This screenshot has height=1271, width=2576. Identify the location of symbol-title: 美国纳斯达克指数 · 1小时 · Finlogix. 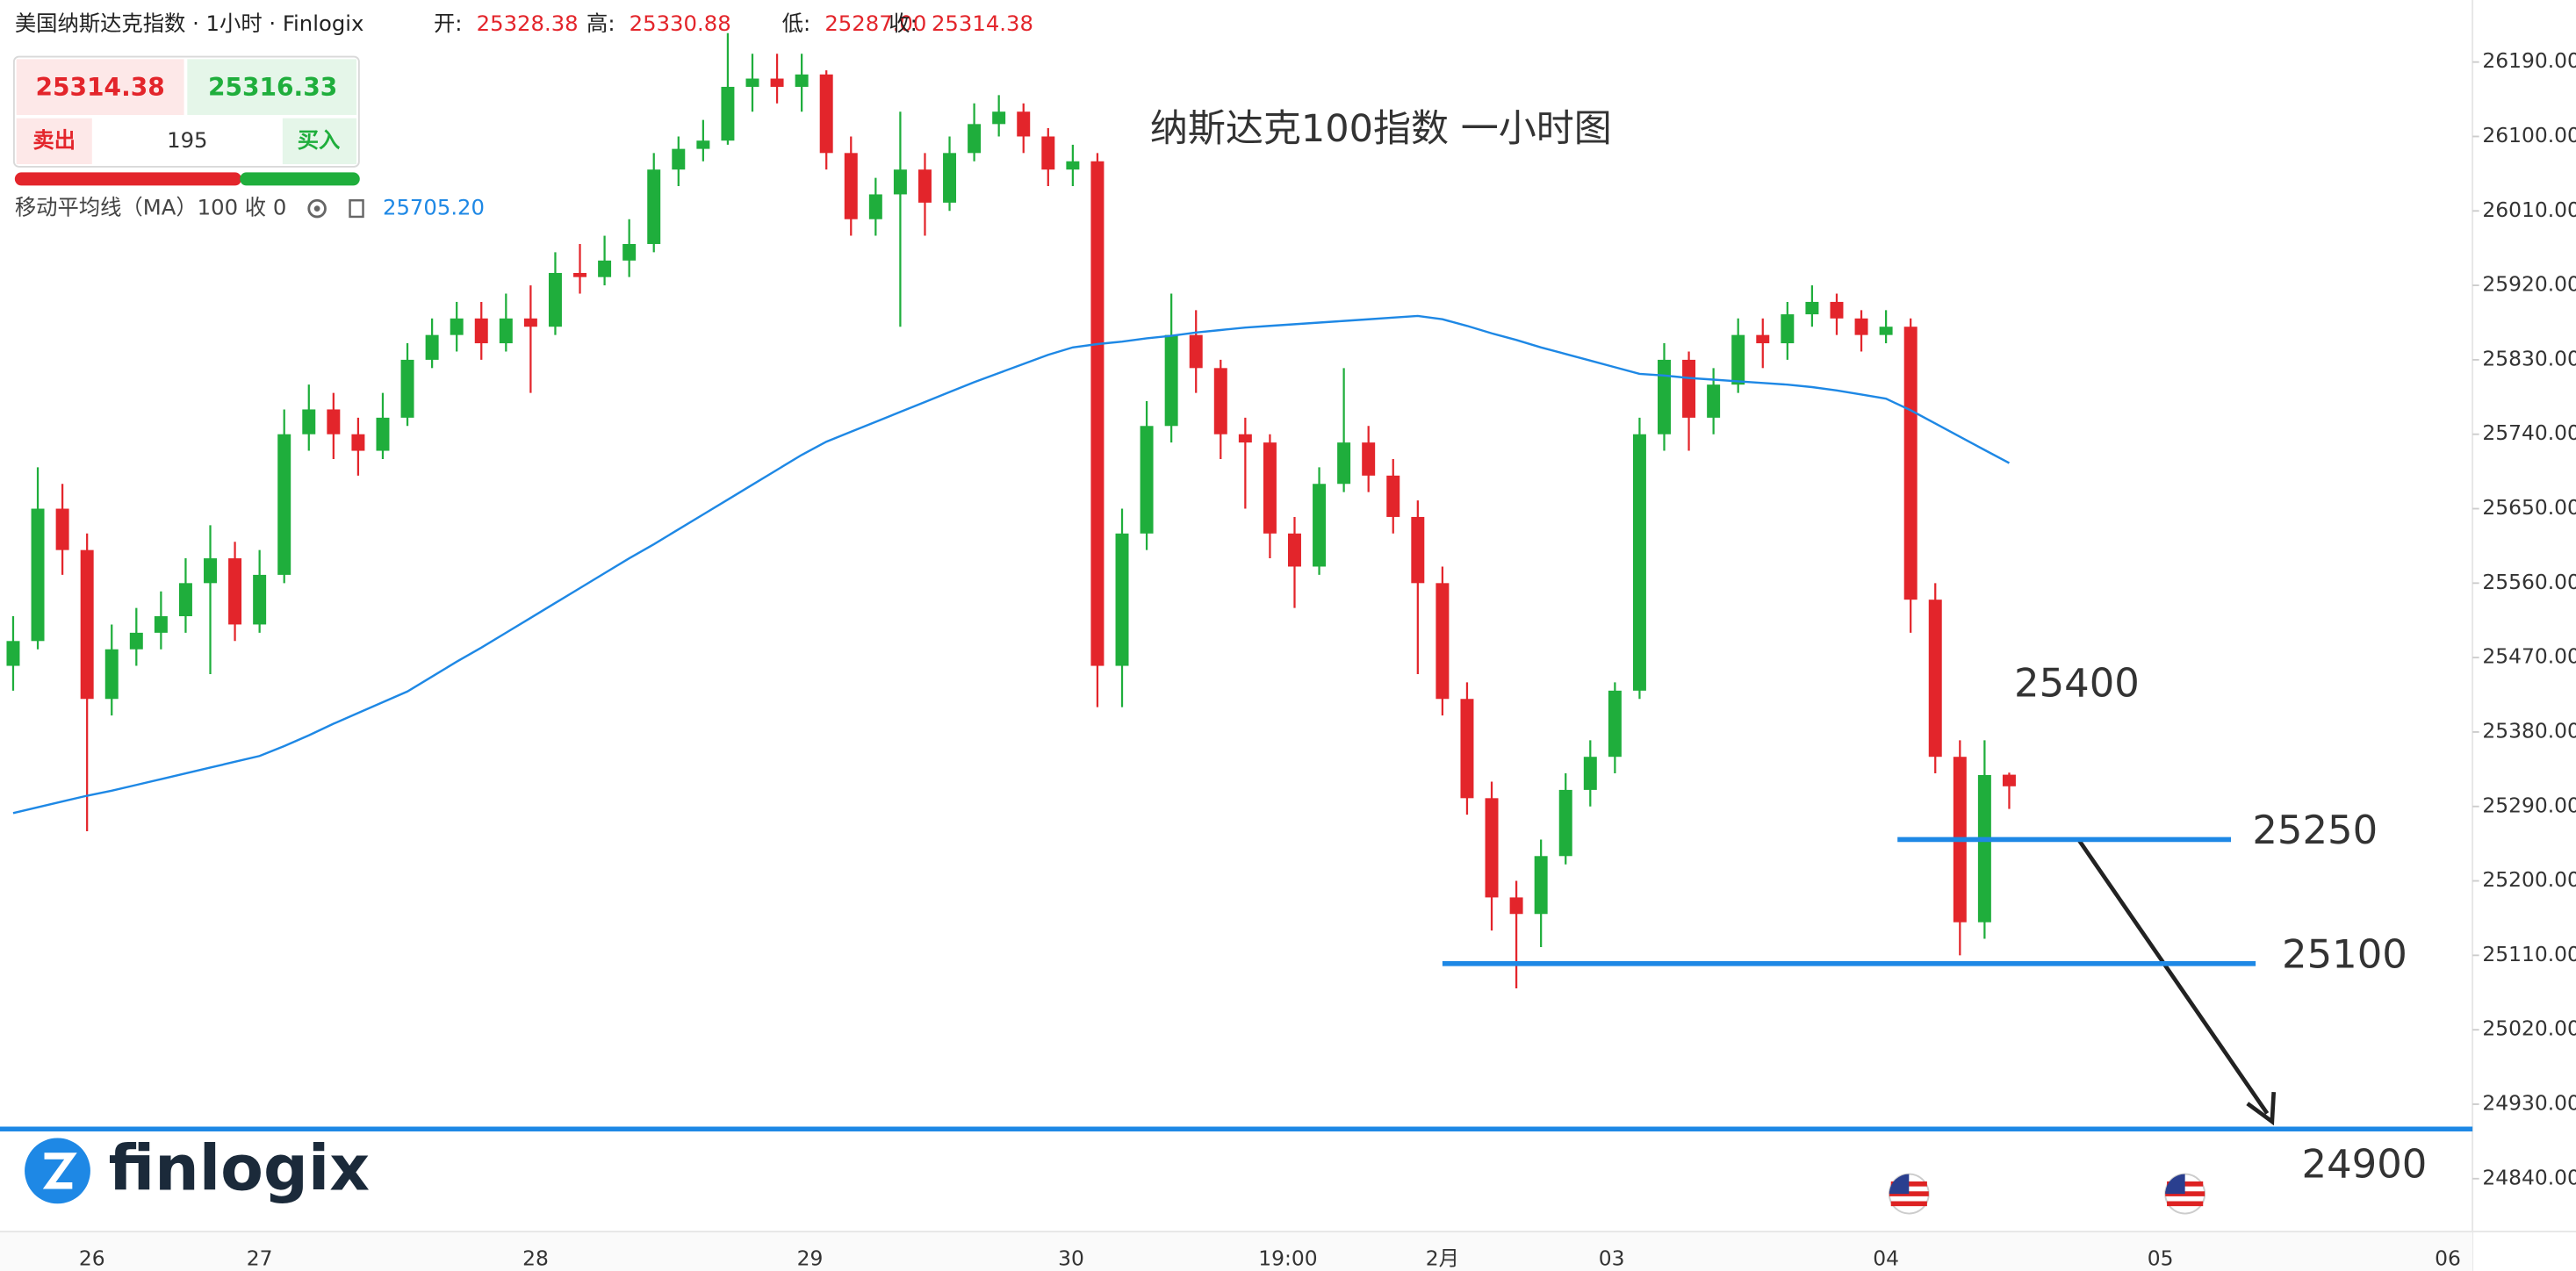
(189, 23).